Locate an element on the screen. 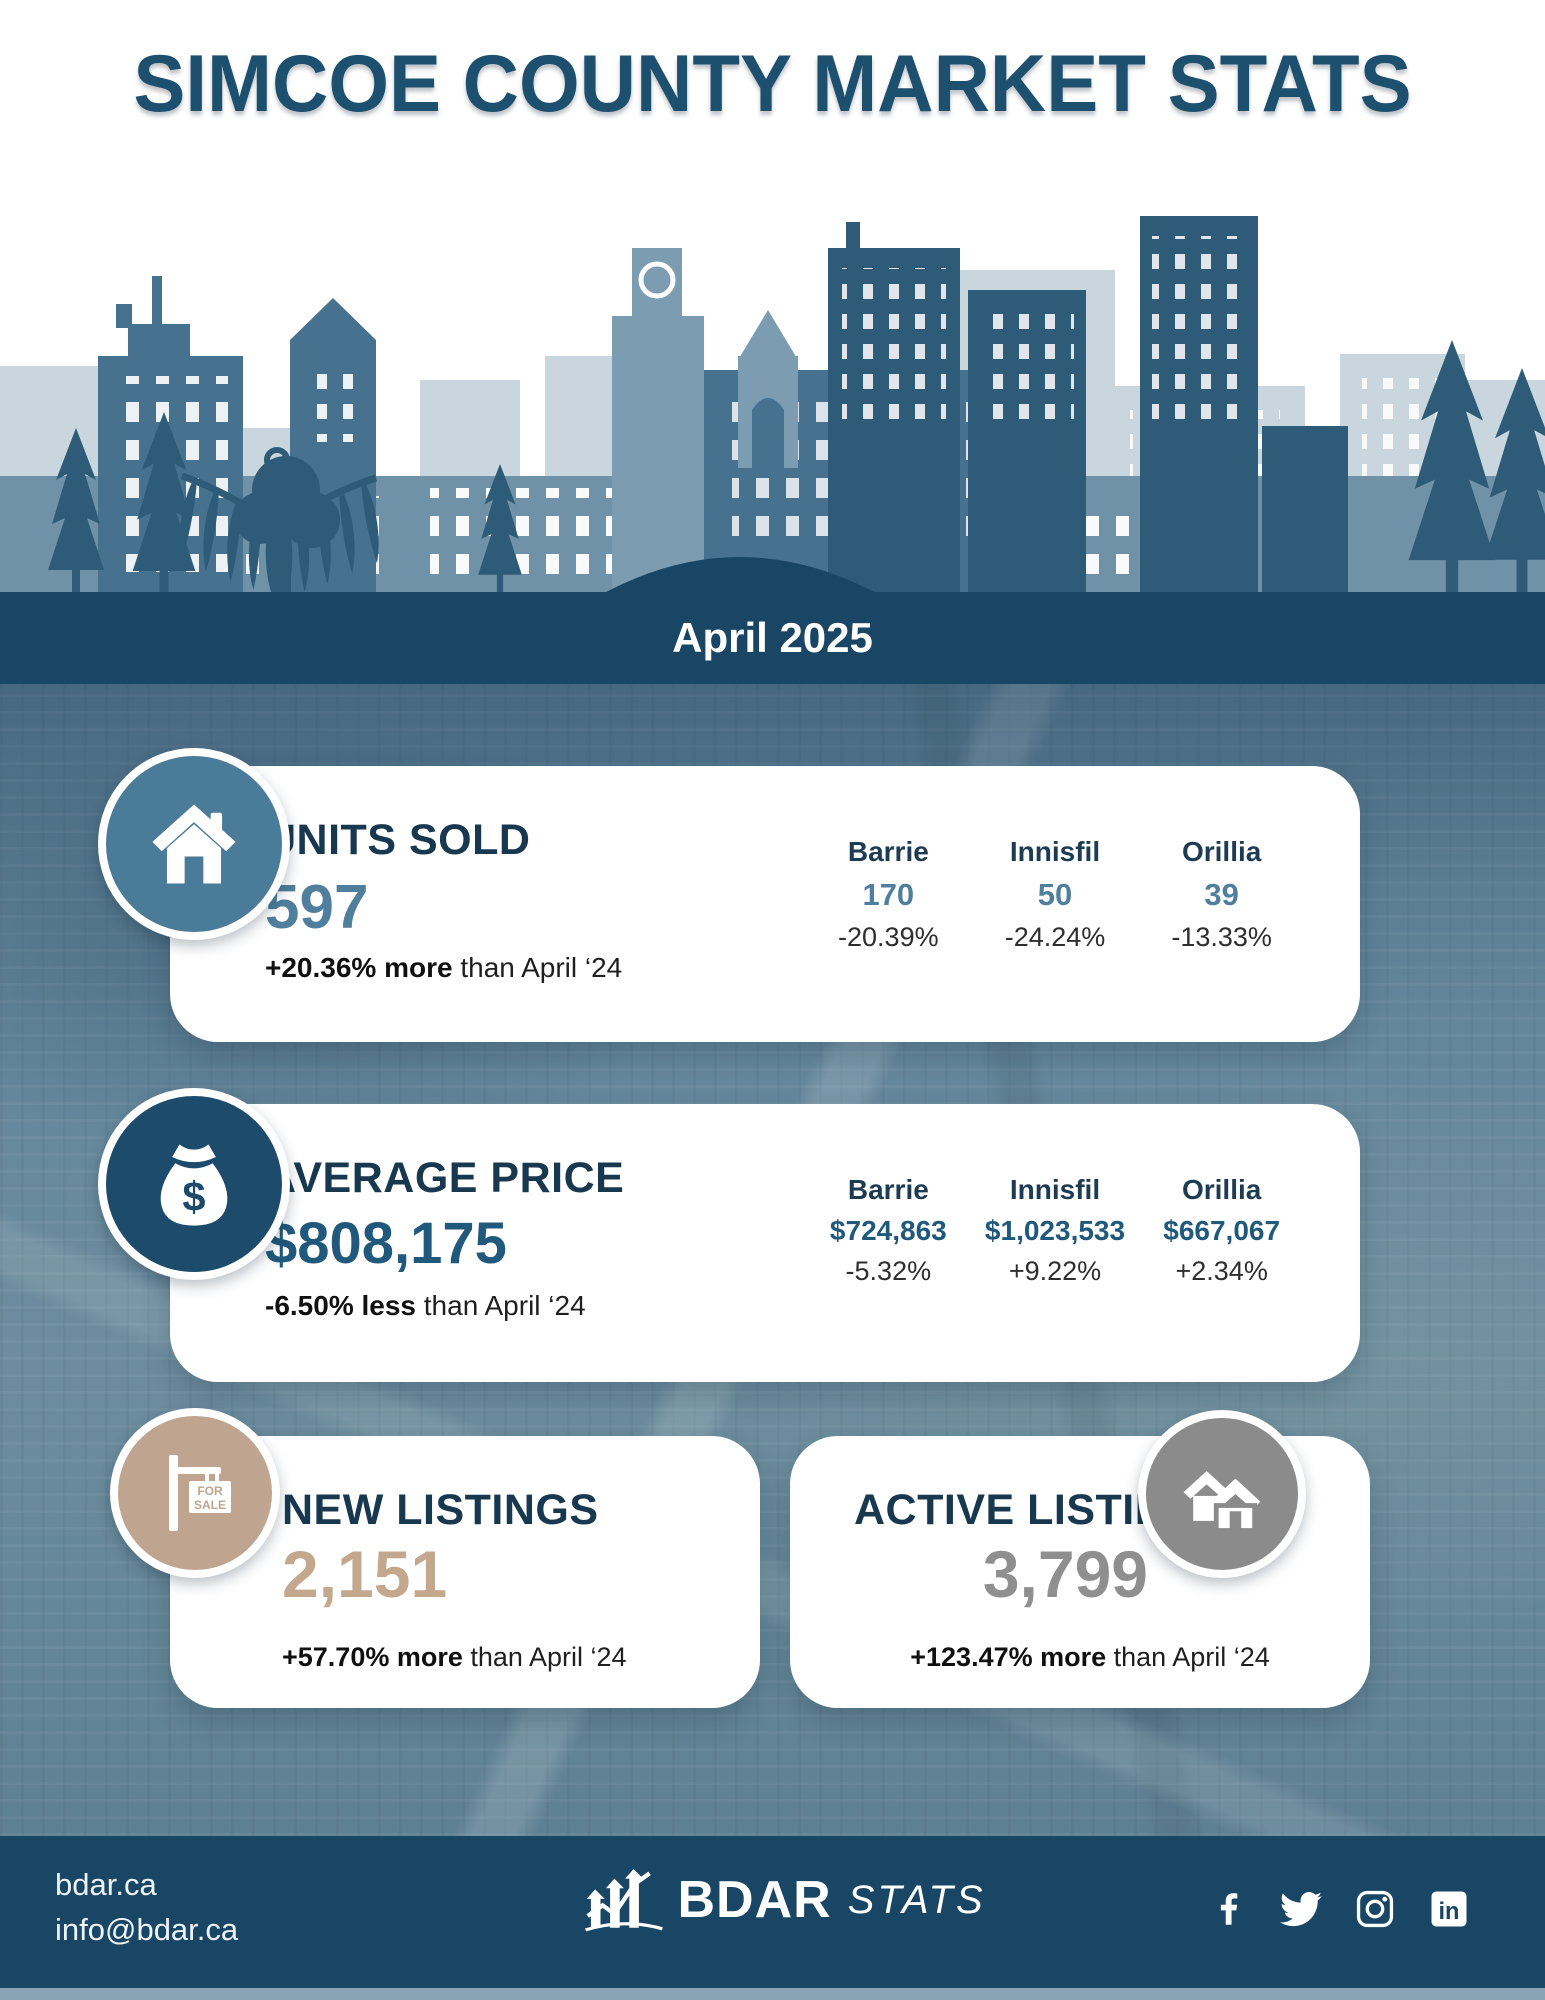  city-stat-innisfil: Innisfil 50 -24.24% is located at coordinates (1055, 894).